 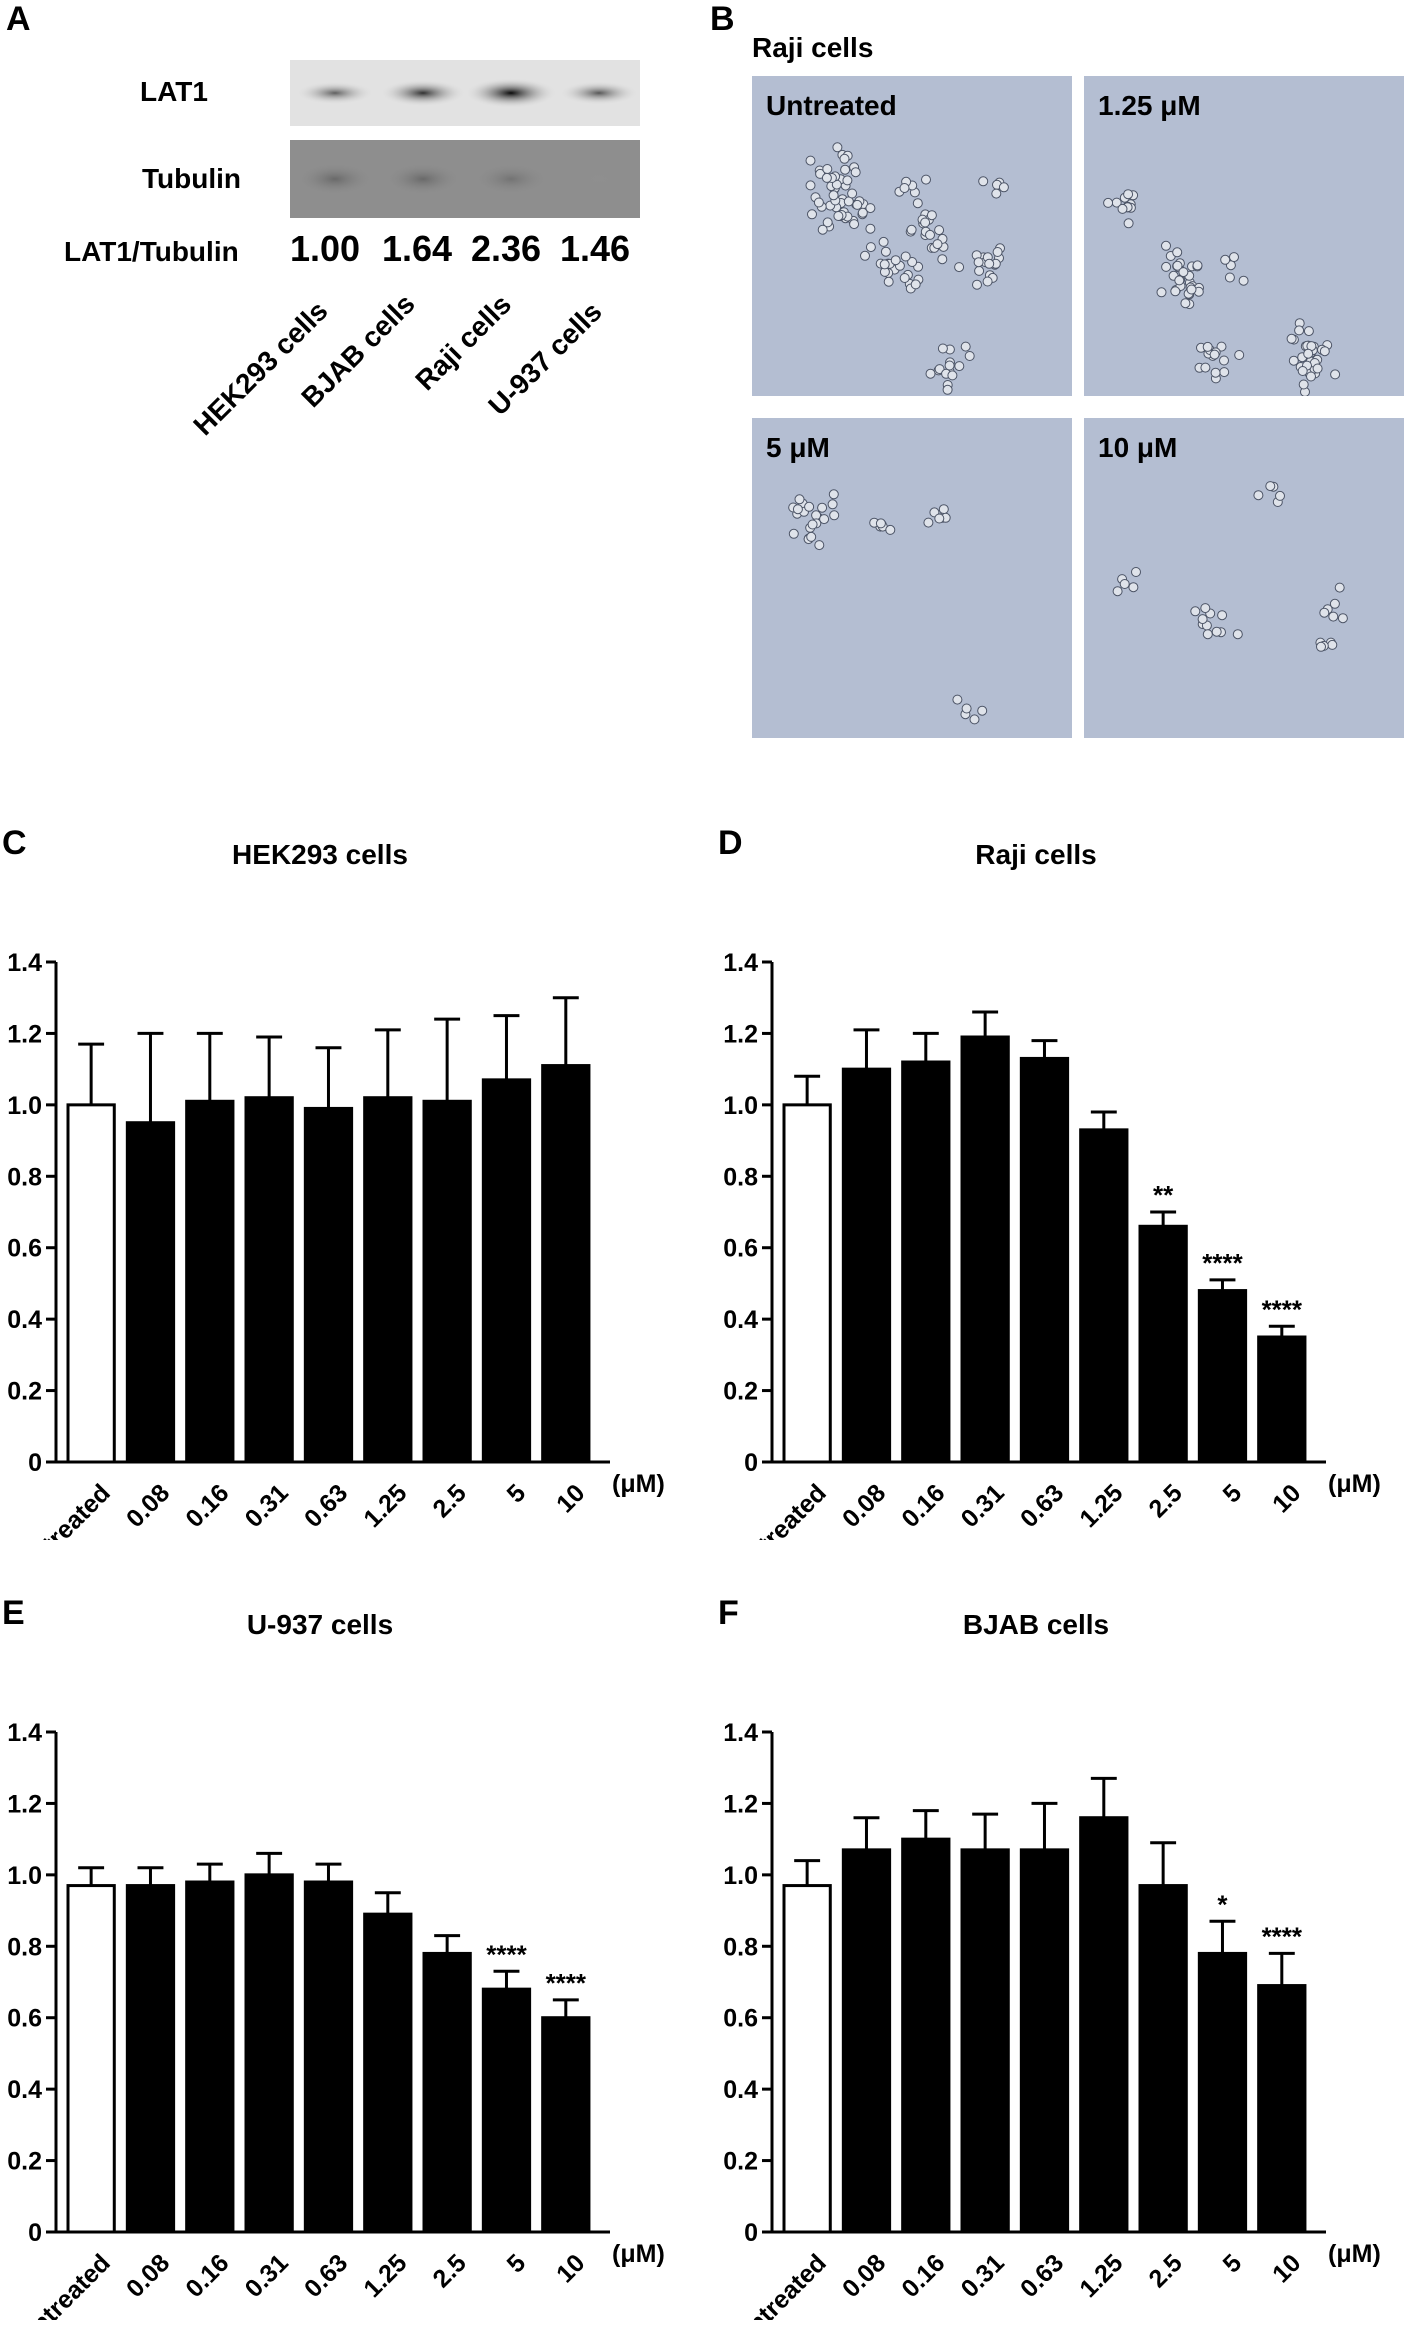 What do you see at coordinates (740, 1249) in the screenshot?
I see `y-tick-label: 0.6` at bounding box center [740, 1249].